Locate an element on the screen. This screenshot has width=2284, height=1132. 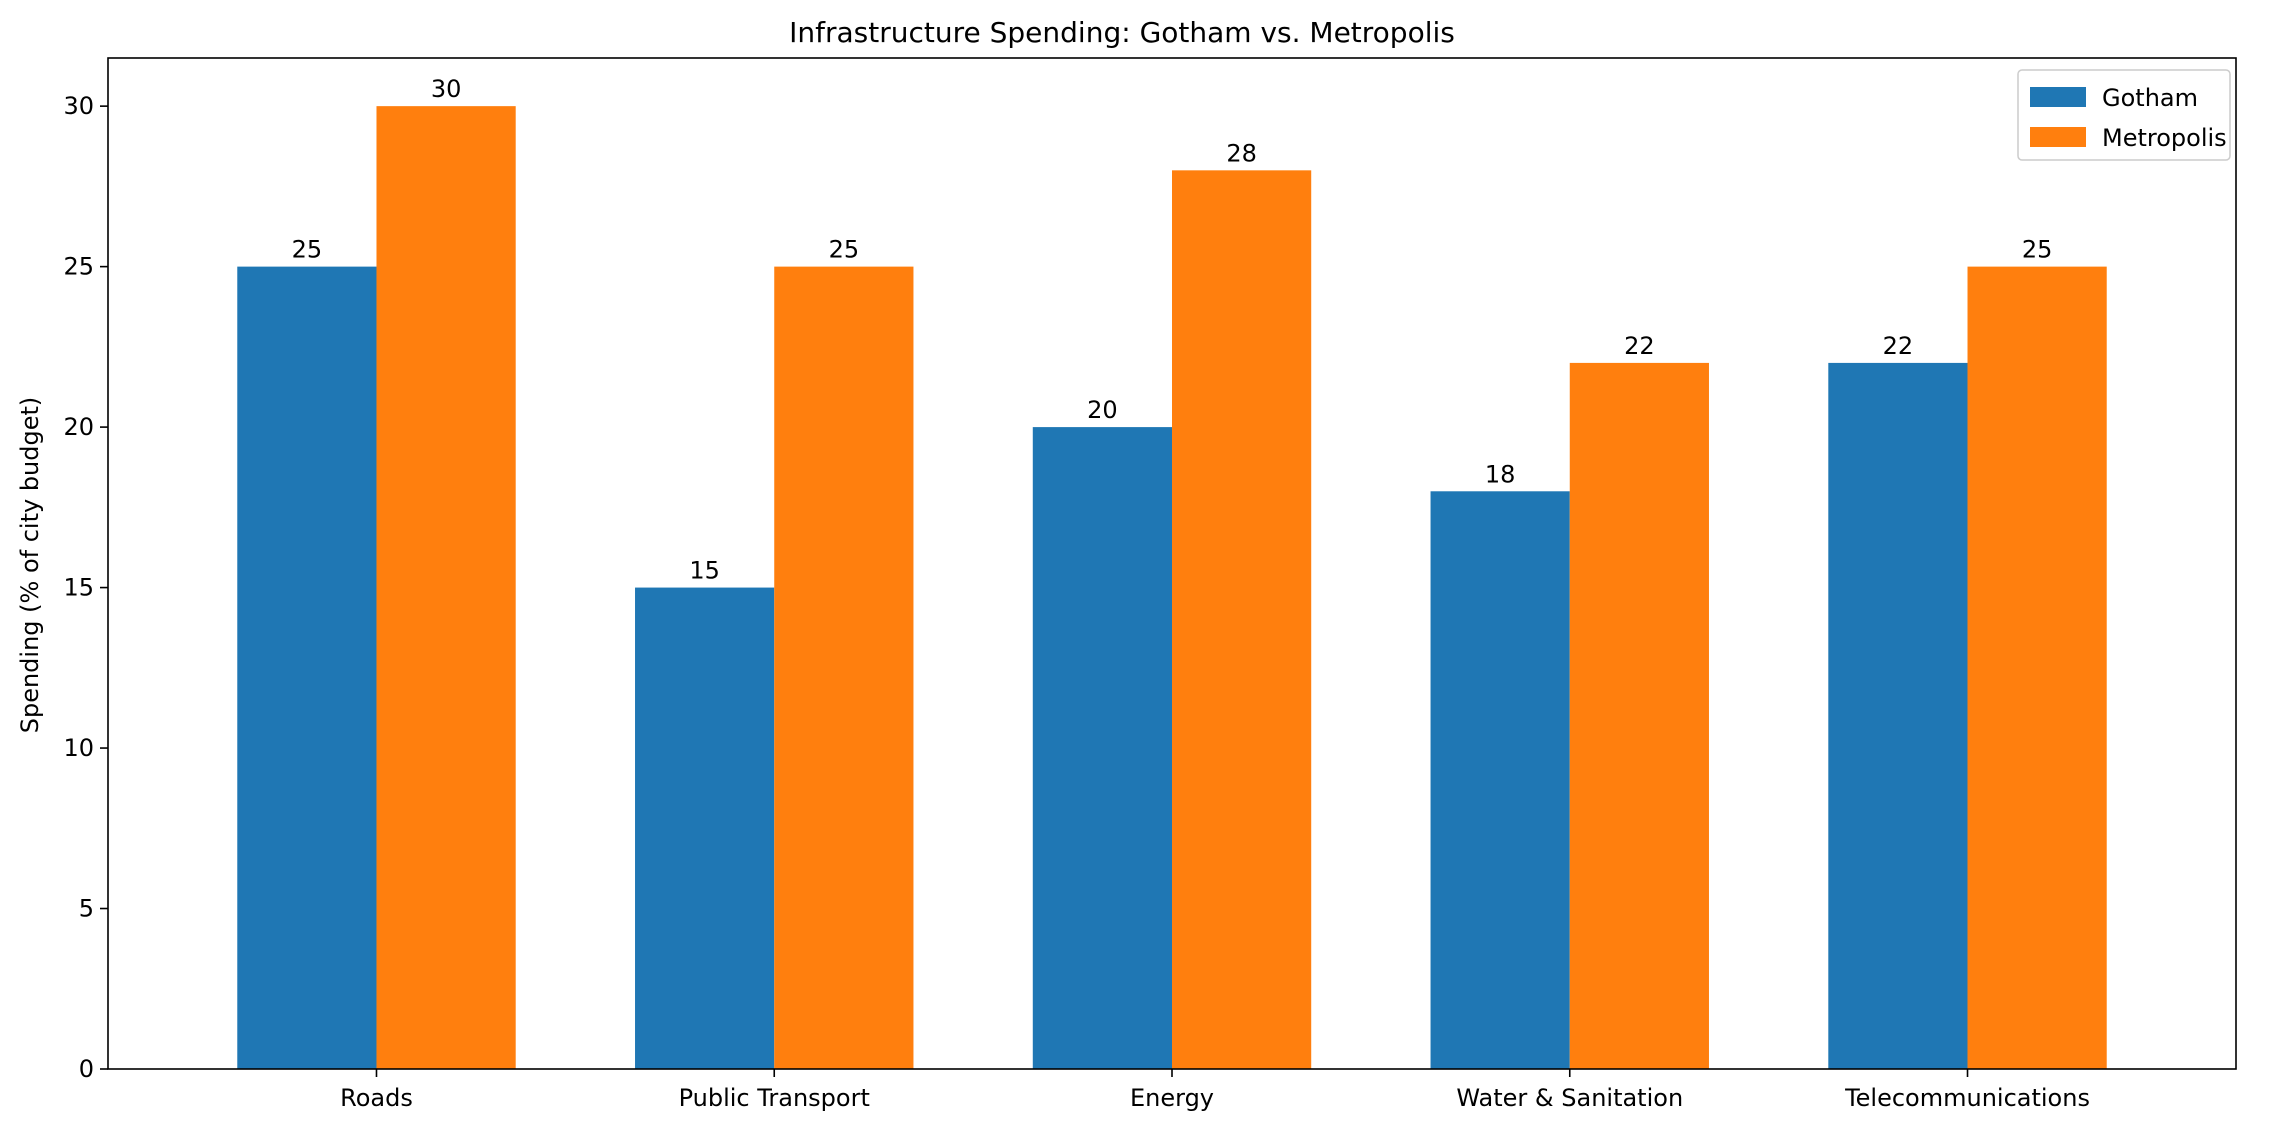
x-tick-label: Water & Sanitation is located at coordinates (1569, 1098).